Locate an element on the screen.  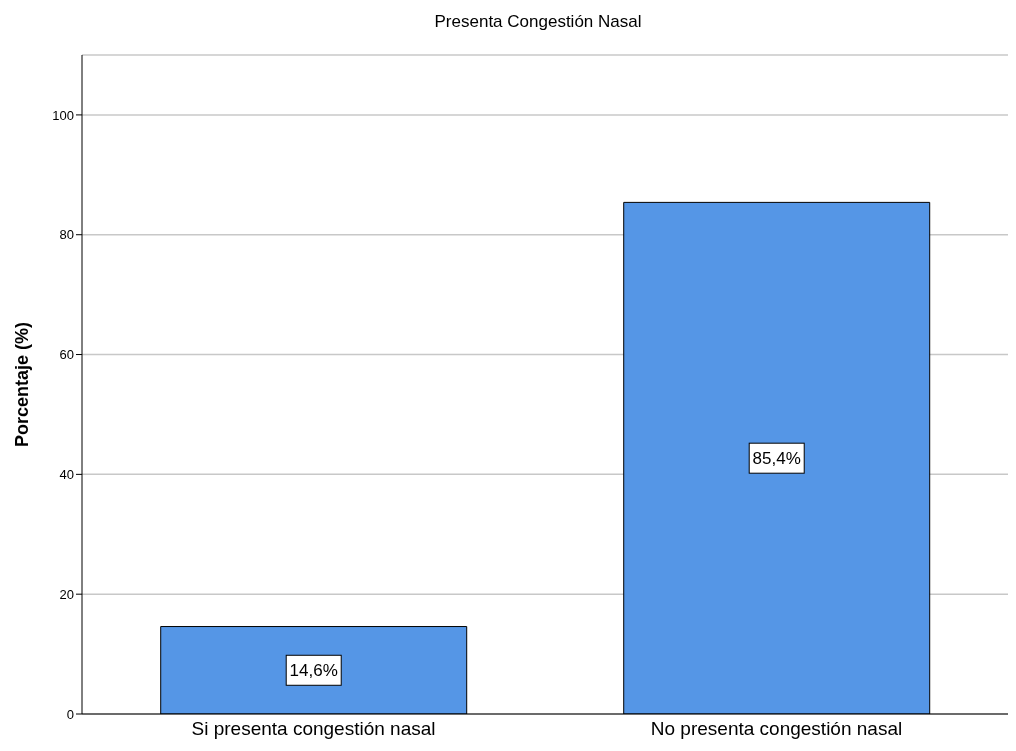
data-label: 14,6% is located at coordinates (313, 671).